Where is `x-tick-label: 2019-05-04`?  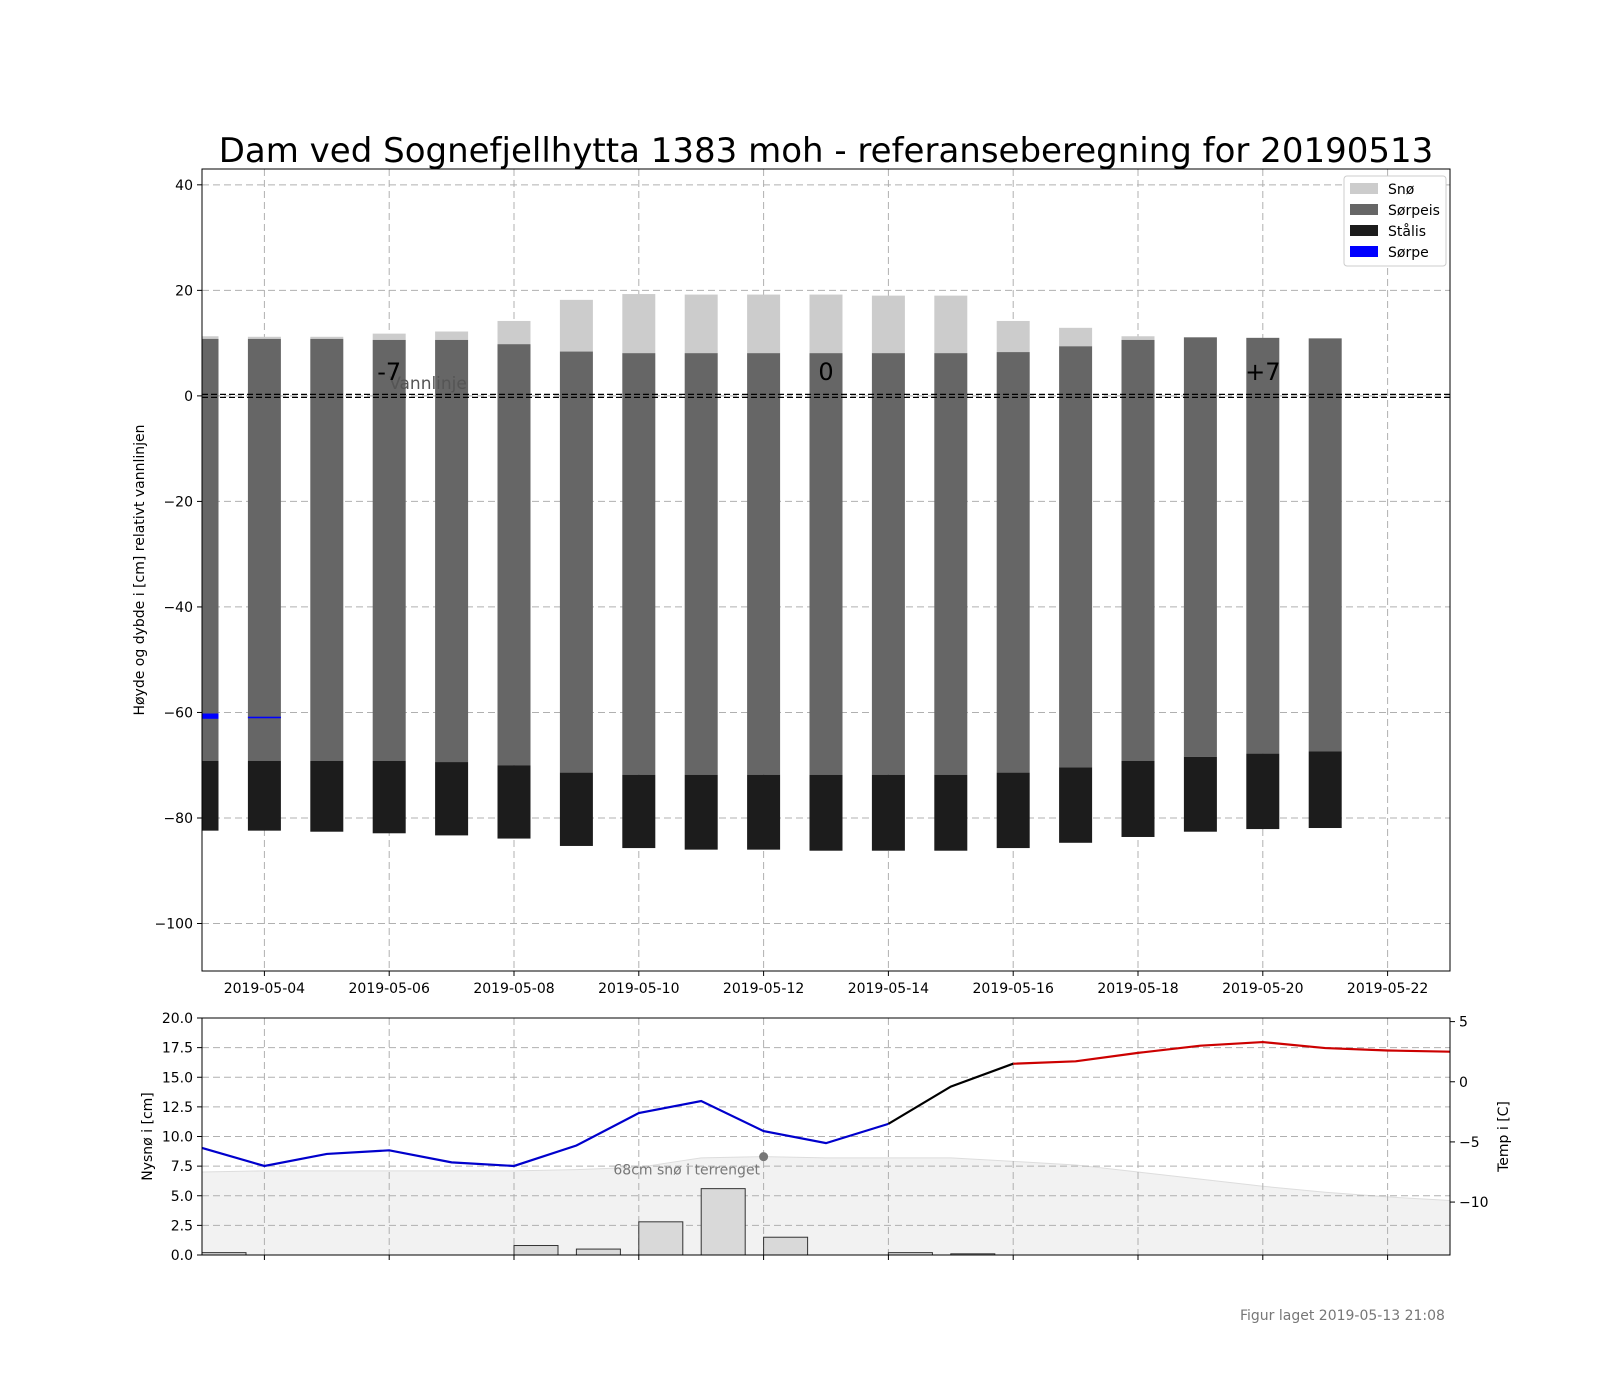 x-tick-label: 2019-05-04 is located at coordinates (264, 989).